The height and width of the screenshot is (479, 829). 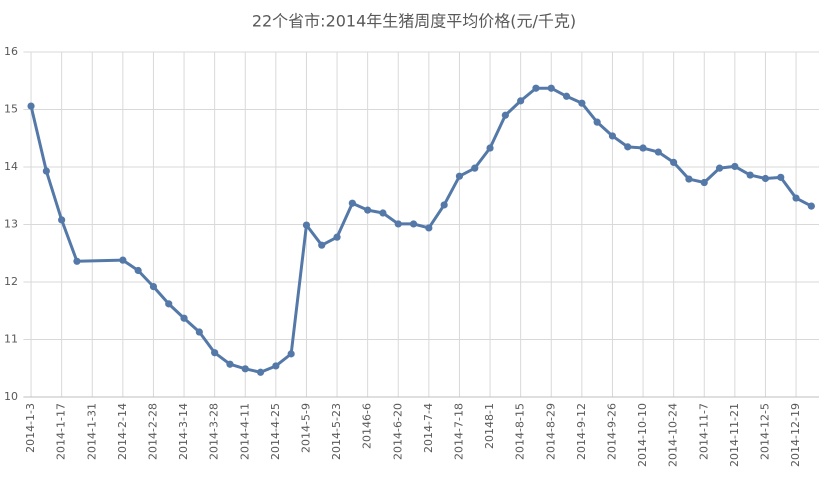 What do you see at coordinates (581, 431) in the screenshot?
I see `x-tick-label: 2014-9-12` at bounding box center [581, 431].